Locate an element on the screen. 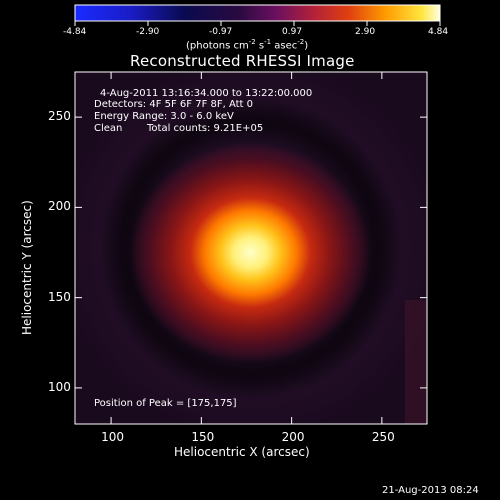 This screenshot has width=500, height=500. x-tick-label: 200 is located at coordinates (293, 437).